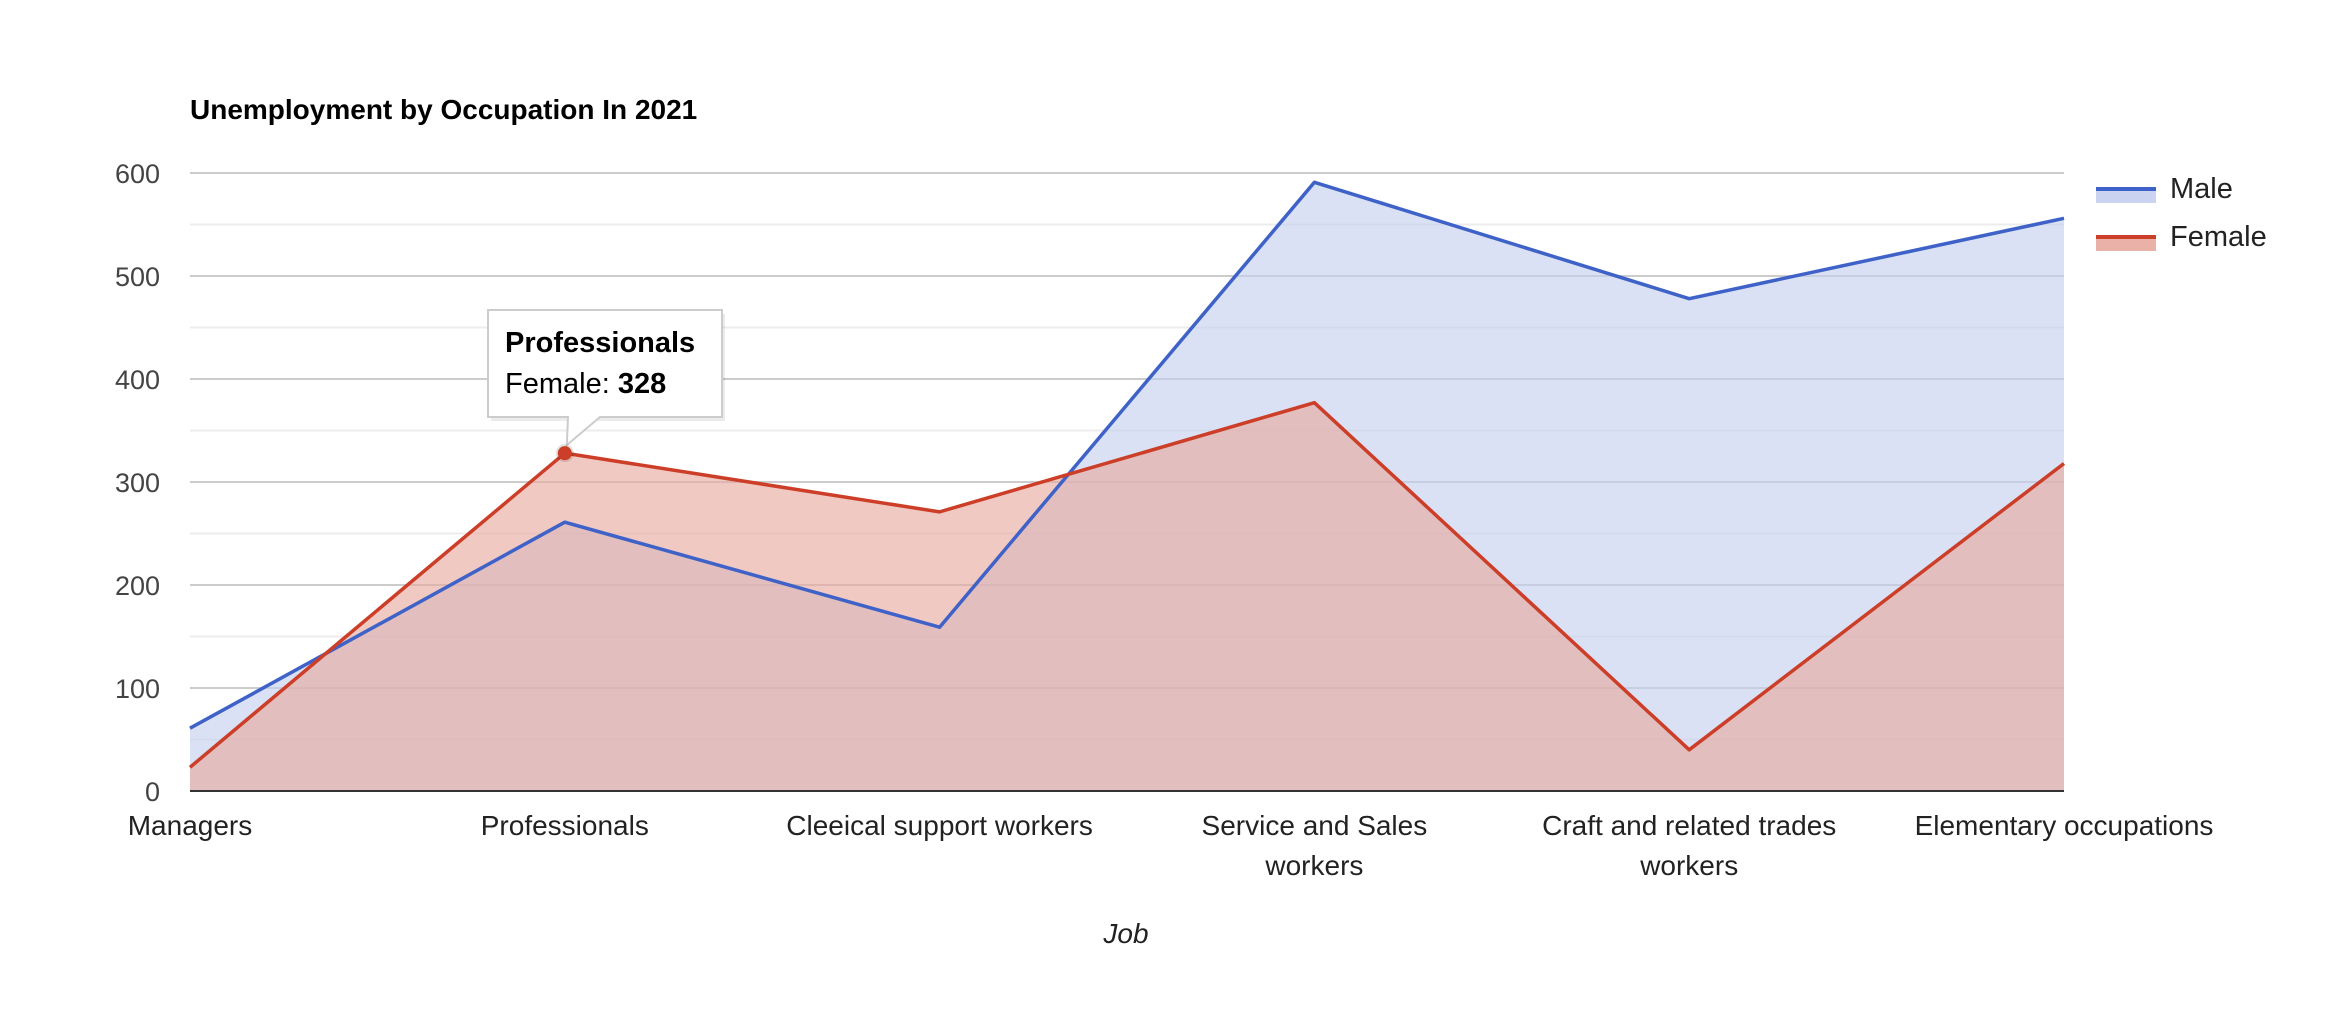 The width and height of the screenshot is (2346, 1014). I want to click on x-category-label: Cleeical support workers, so click(939, 825).